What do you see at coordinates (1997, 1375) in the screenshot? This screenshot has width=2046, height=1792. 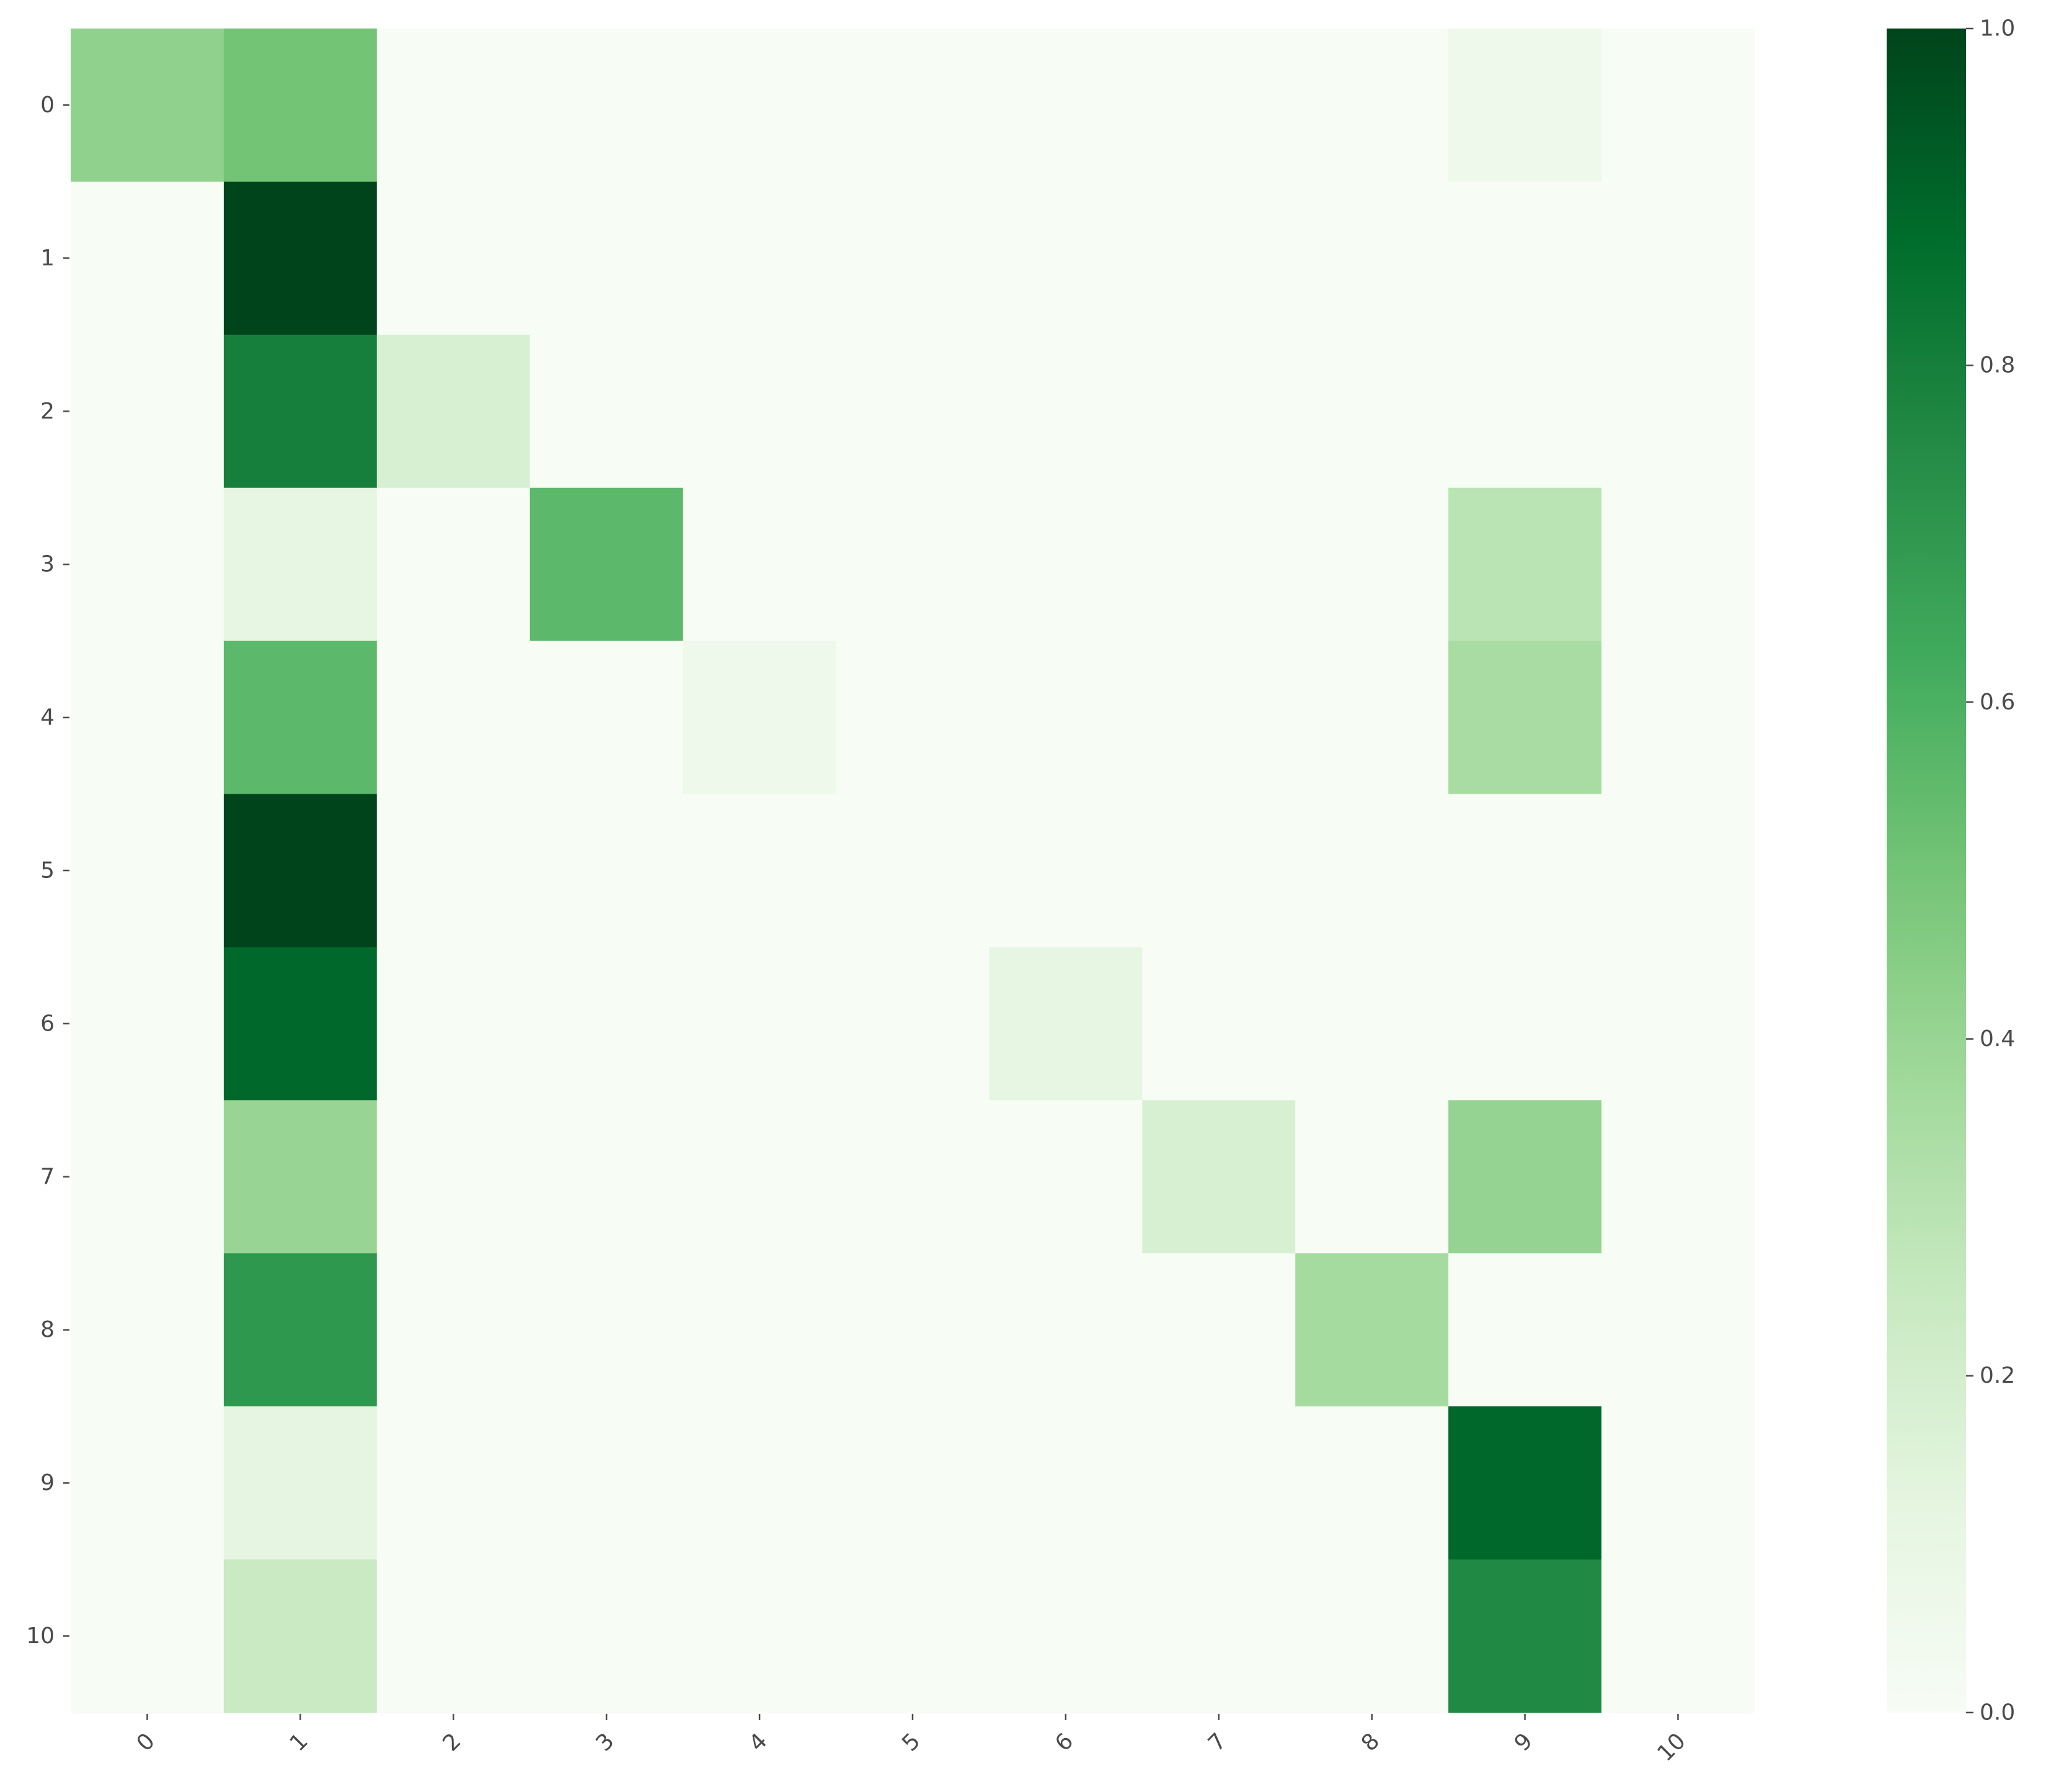 I see `colorbar-tick-label-0.2: 0.2` at bounding box center [1997, 1375].